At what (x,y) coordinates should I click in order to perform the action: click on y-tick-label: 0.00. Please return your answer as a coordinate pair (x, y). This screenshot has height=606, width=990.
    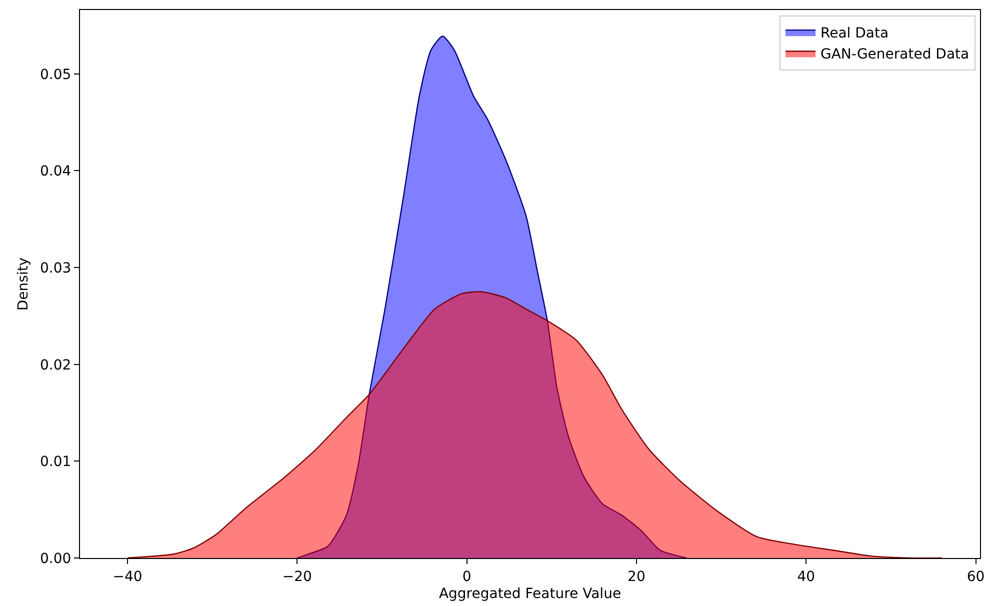
    Looking at the image, I should click on (56, 558).